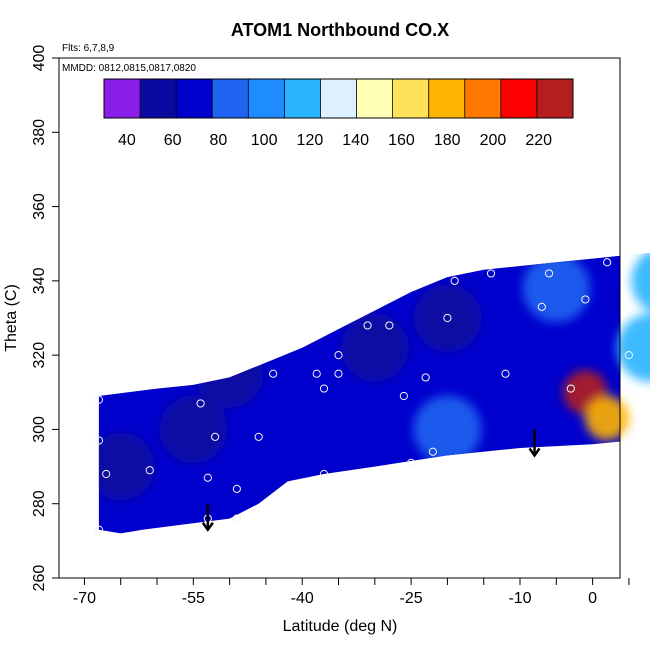 This screenshot has width=650, height=650. Describe the element at coordinates (340, 626) in the screenshot. I see `x-axis-title: Latitude (deg N)` at that location.